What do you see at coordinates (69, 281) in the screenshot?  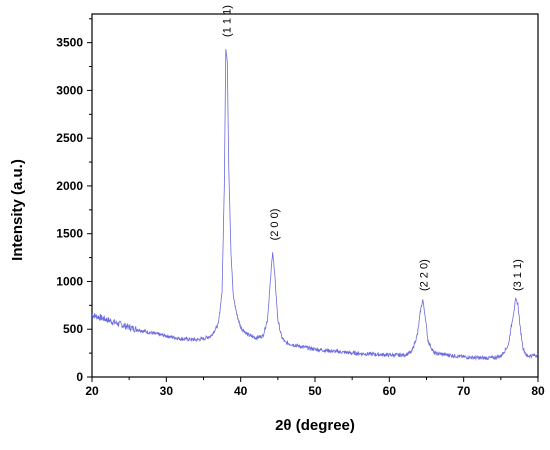 I see `y-tick-label: 1000` at bounding box center [69, 281].